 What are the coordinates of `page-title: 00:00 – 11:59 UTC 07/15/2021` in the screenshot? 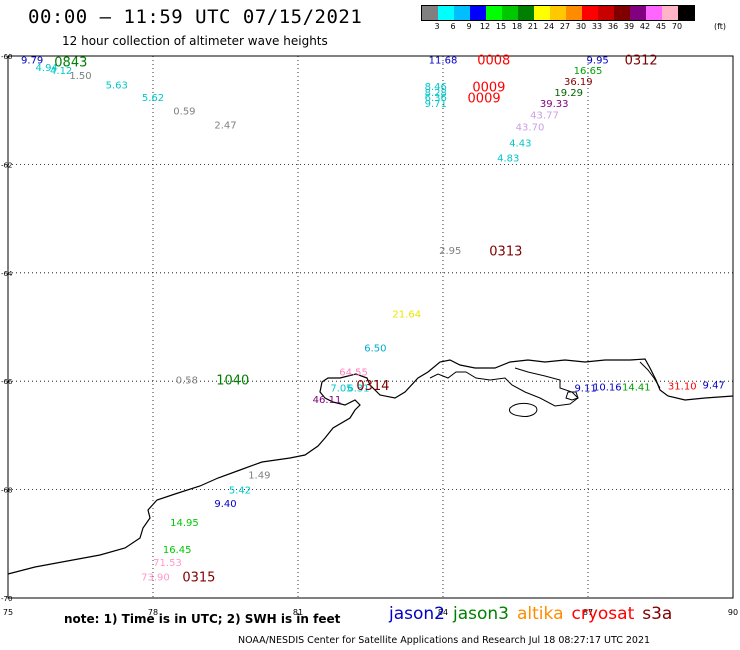 It's located at (195, 17).